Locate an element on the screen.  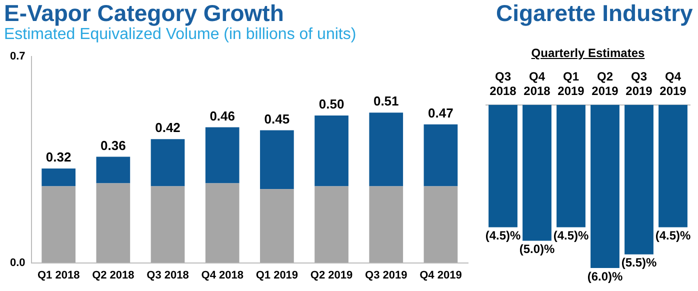
total-label: 0.46 is located at coordinates (223, 116).